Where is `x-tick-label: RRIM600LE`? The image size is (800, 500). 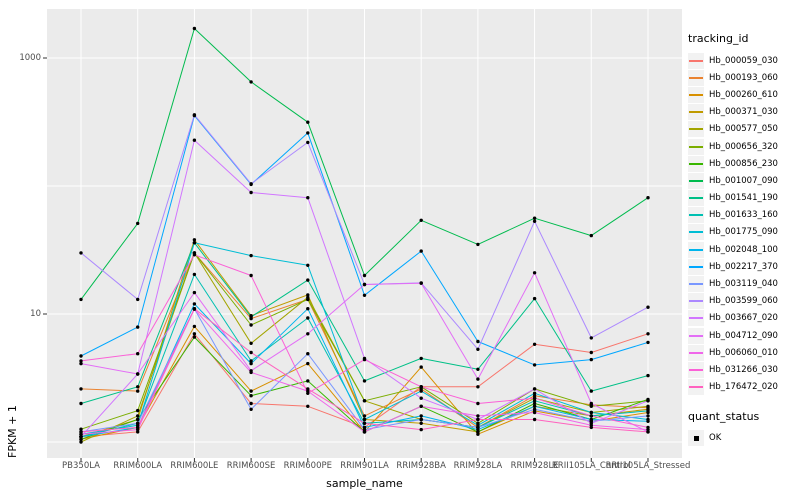 x-tick-label: RRIM600LE is located at coordinates (194, 466).